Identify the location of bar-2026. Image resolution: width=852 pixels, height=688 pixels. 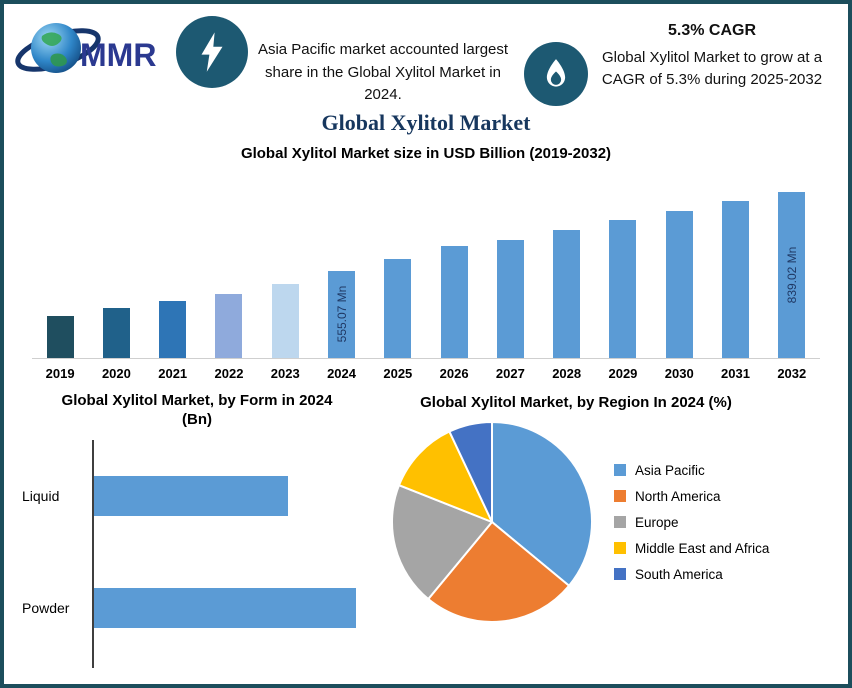
(454, 301).